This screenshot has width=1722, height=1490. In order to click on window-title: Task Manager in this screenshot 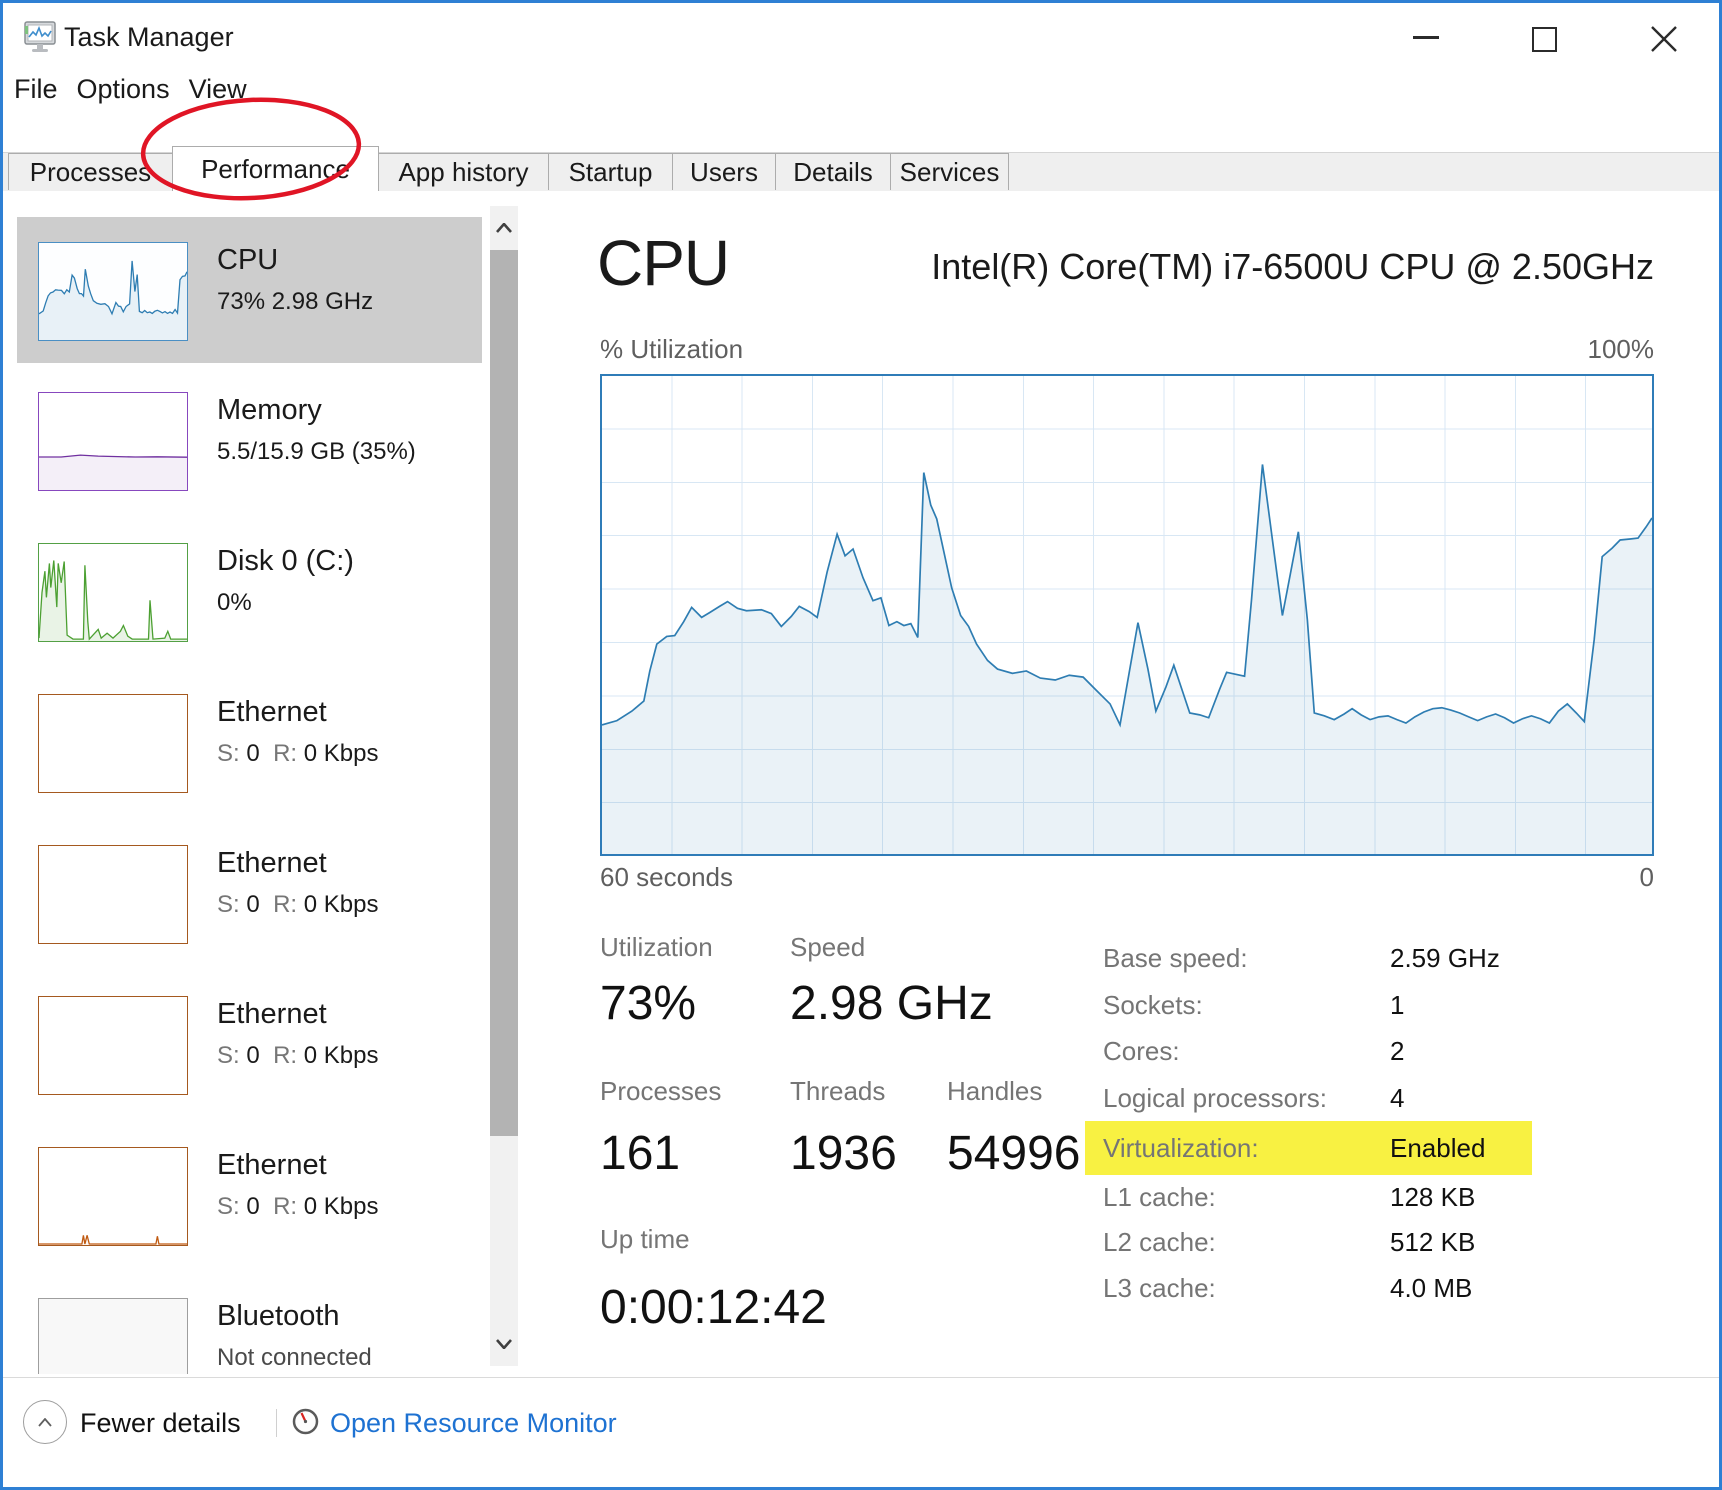, I will do `click(149, 37)`.